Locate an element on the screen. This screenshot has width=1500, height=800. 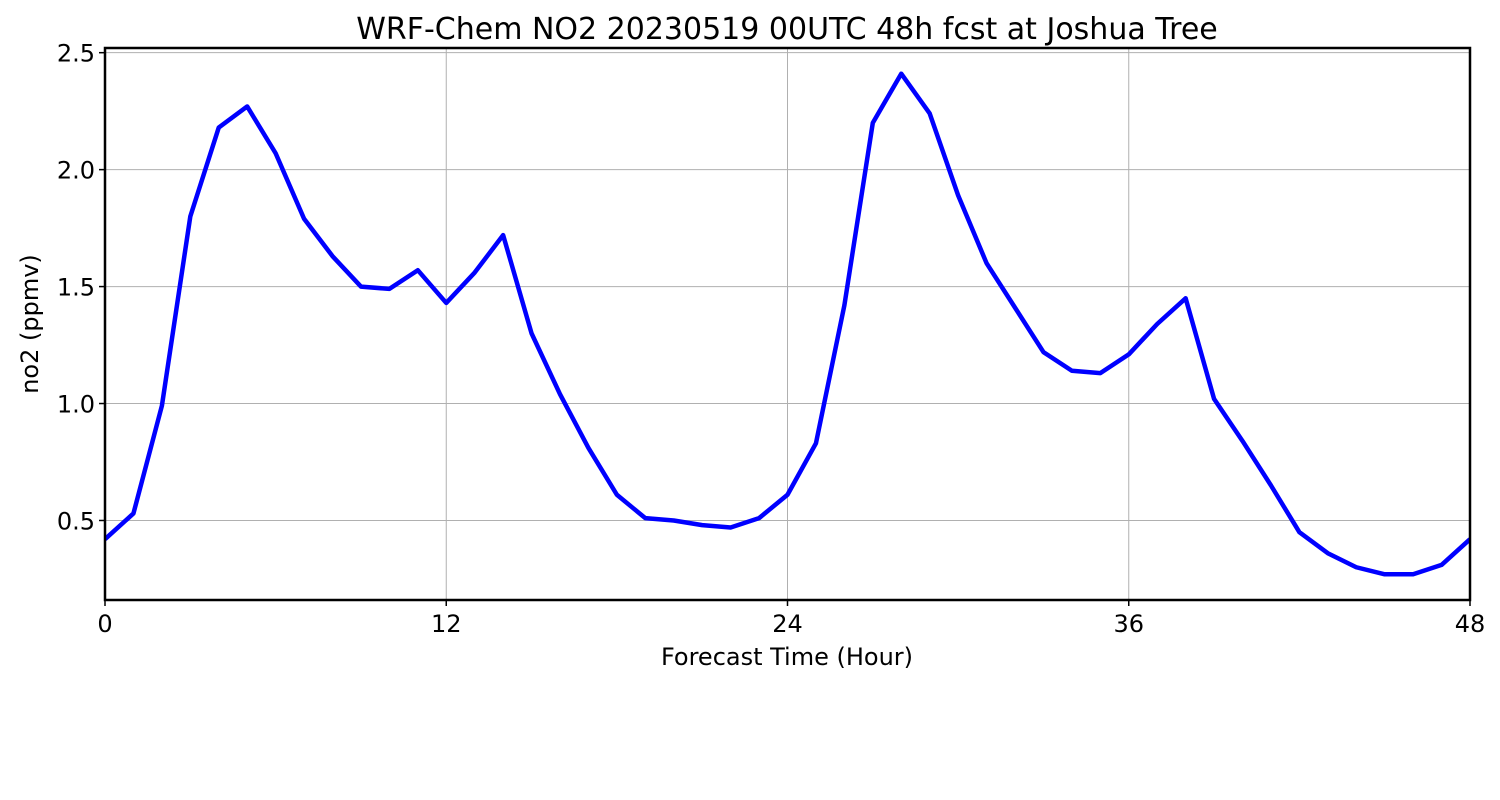
x-tick-label: 48 is located at coordinates (1470, 624).